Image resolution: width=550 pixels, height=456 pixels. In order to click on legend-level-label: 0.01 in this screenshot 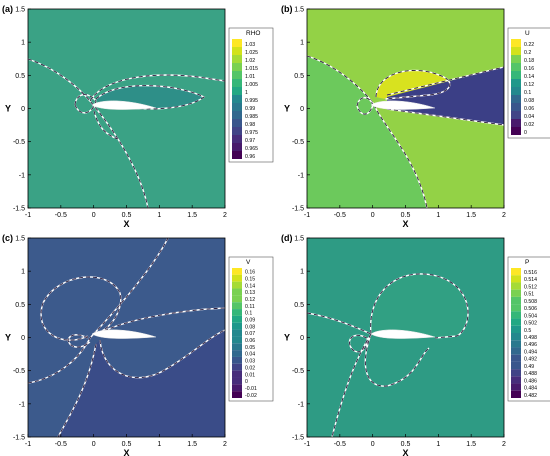, I will do `click(250, 375)`.